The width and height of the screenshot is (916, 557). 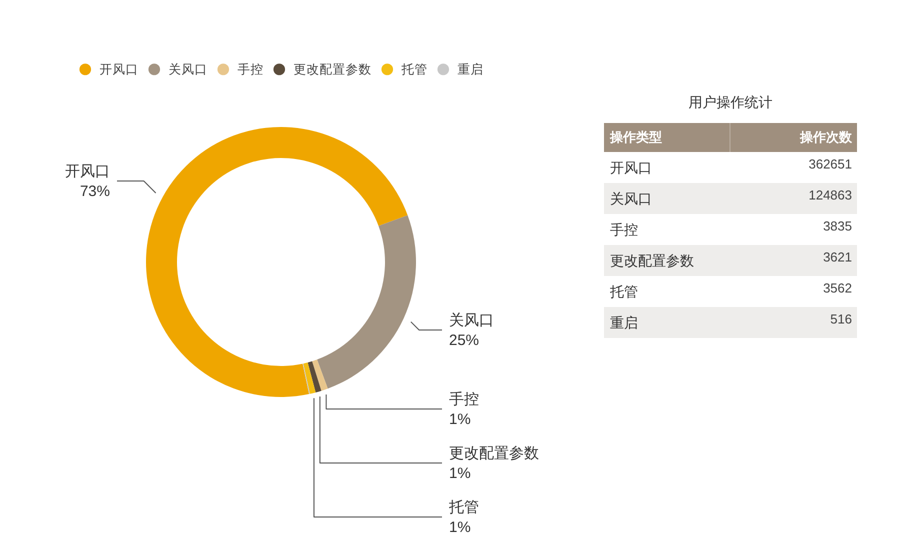 What do you see at coordinates (830, 164) in the screenshot?
I see `data-label: 362651` at bounding box center [830, 164].